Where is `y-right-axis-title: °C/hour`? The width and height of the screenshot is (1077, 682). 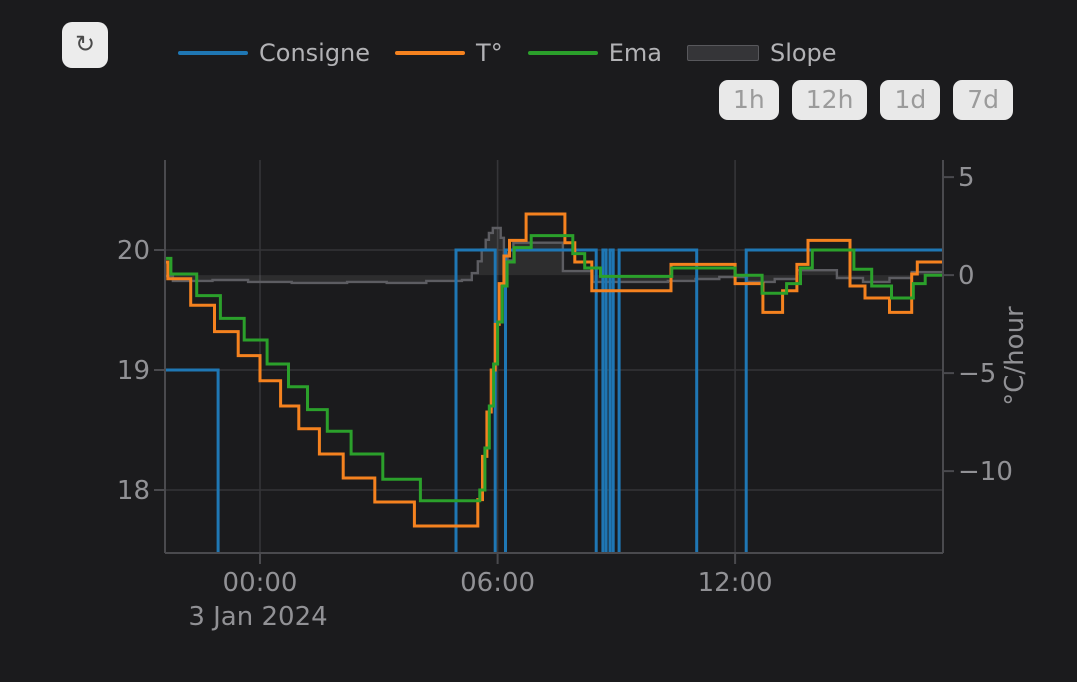 y-right-axis-title: °C/hour is located at coordinates (1015, 356).